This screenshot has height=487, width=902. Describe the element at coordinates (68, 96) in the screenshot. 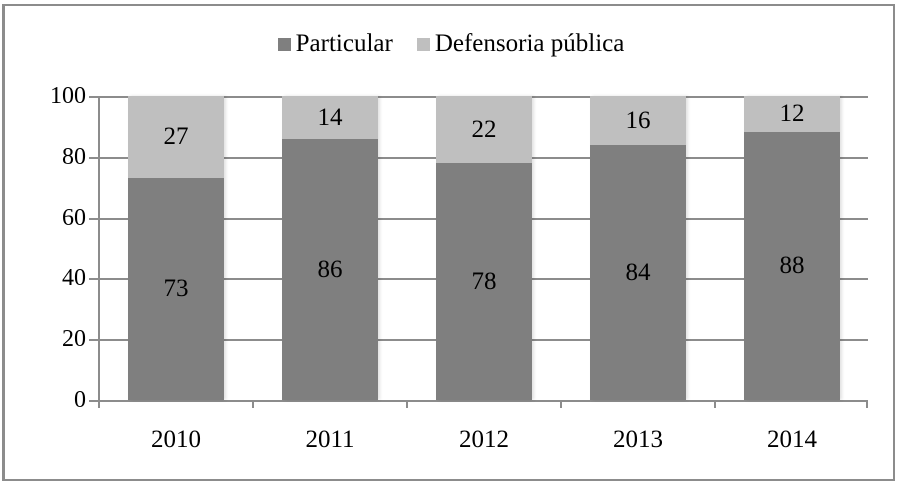

I see `ytick-label: 100` at that location.